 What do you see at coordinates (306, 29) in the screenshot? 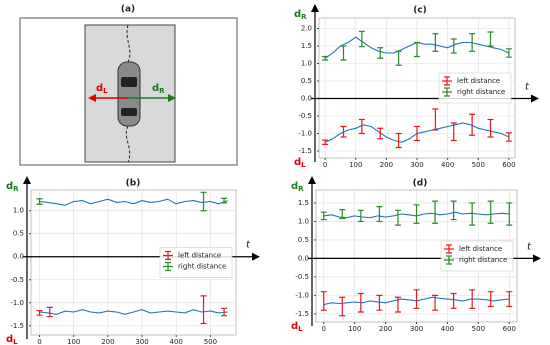
I see `y-tick-label: 2.0` at bounding box center [306, 29].